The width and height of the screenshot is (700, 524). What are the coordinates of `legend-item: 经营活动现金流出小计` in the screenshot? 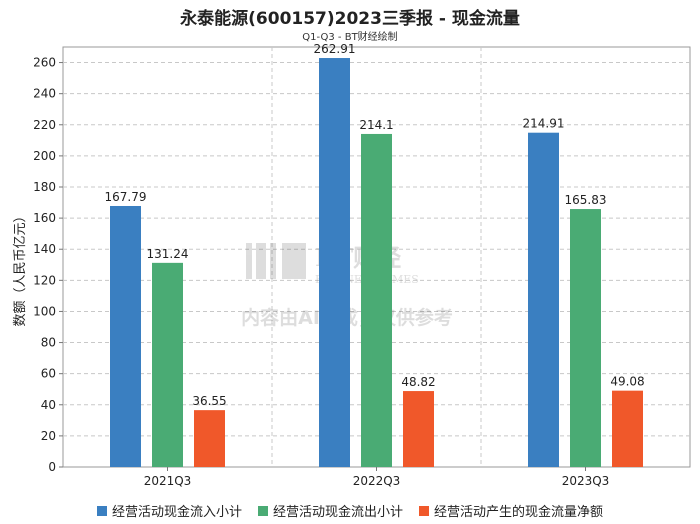 It's located at (330, 510).